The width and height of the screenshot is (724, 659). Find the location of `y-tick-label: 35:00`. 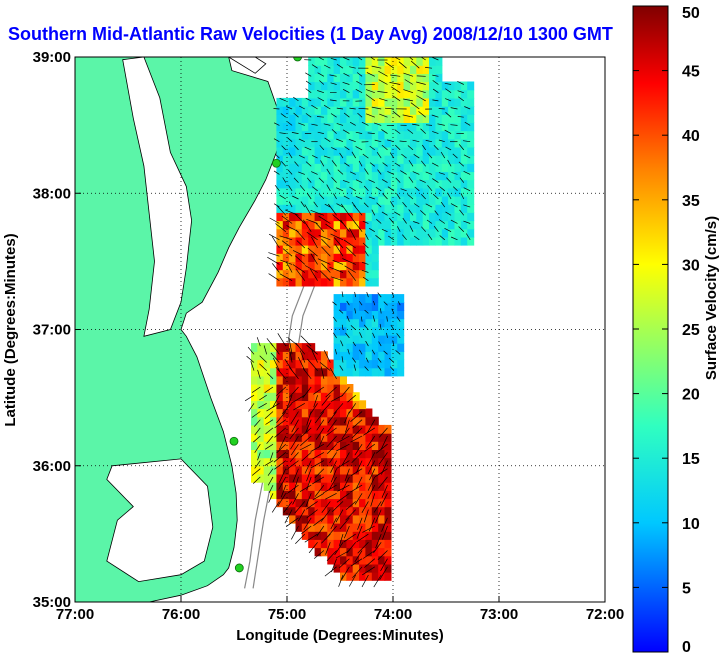

y-tick-label: 35:00 is located at coordinates (52, 602).